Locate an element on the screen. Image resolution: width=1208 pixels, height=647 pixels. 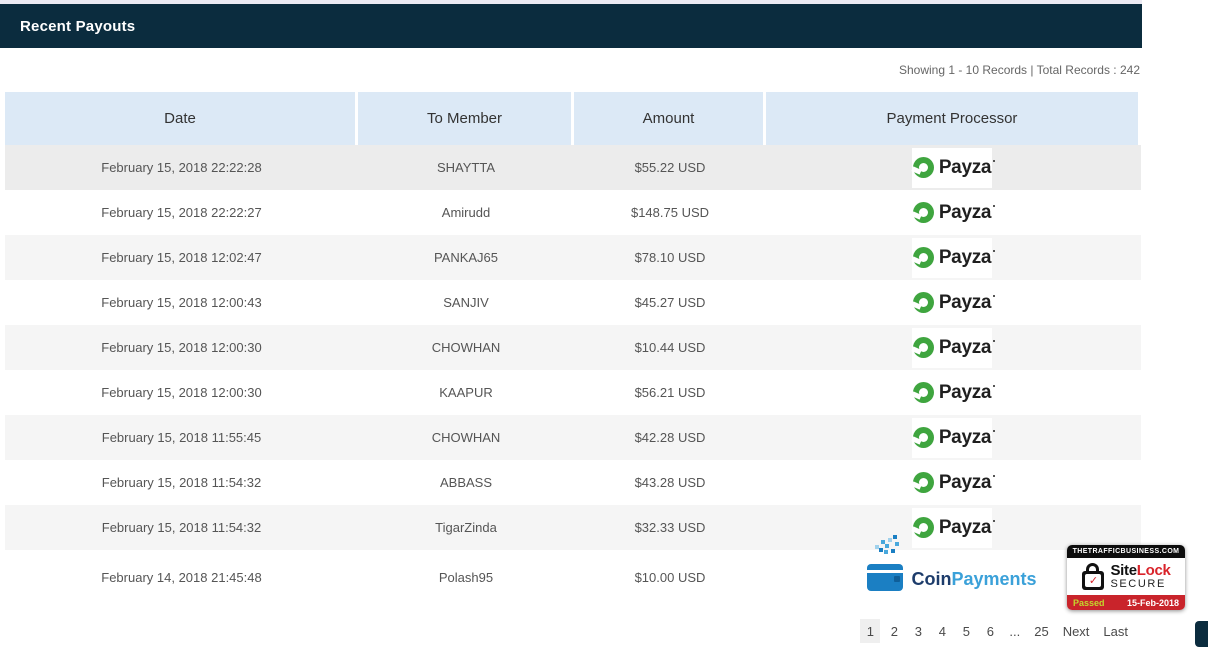
coinpayments-logo: CoinPayments is located at coordinates (952, 569).